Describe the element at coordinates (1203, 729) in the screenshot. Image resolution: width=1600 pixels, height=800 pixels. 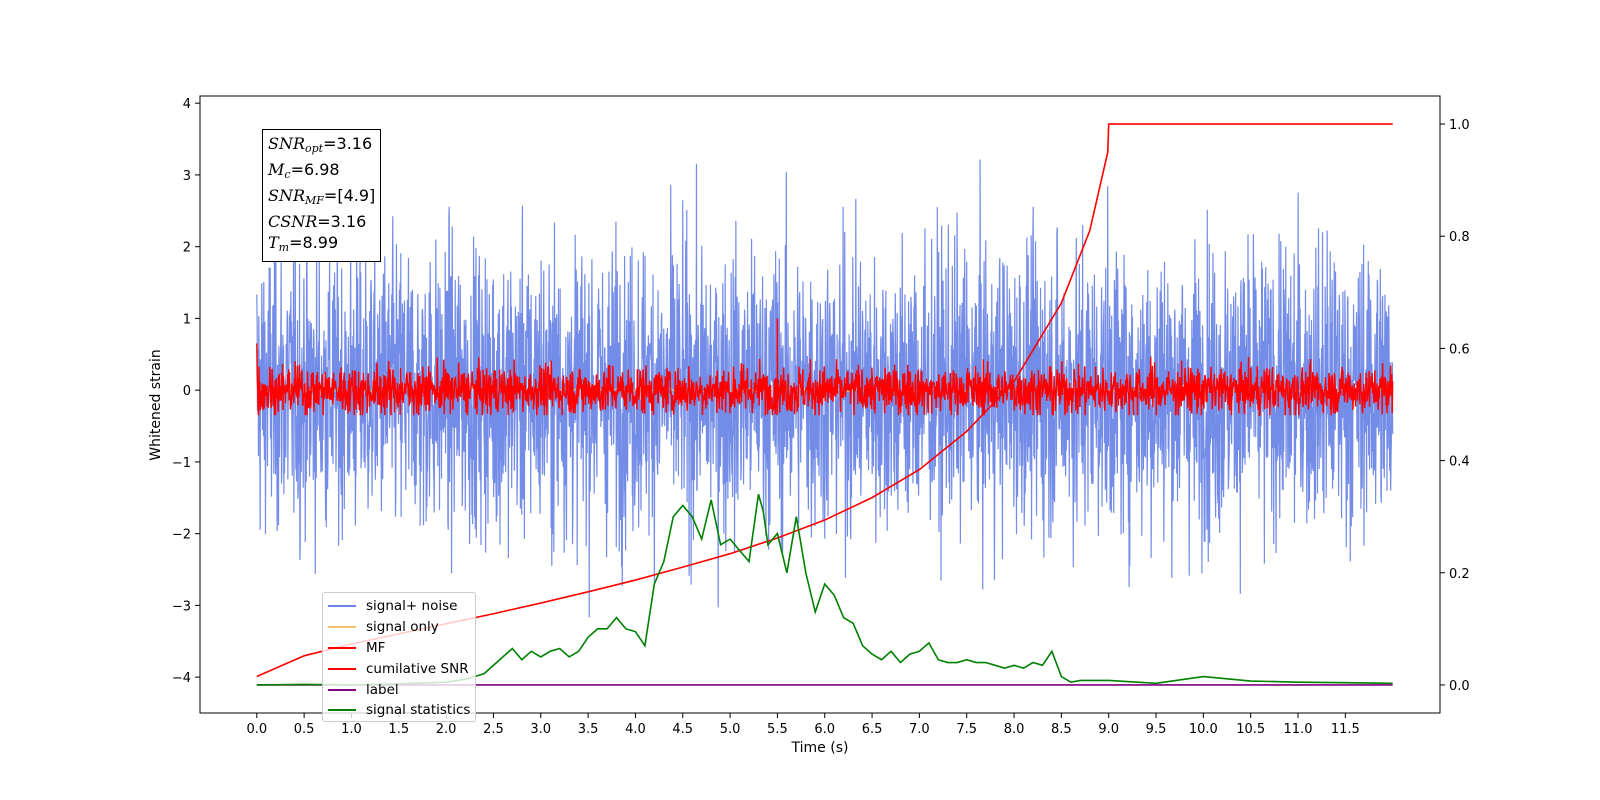
I see `x-tick-label: 10.0` at that location.